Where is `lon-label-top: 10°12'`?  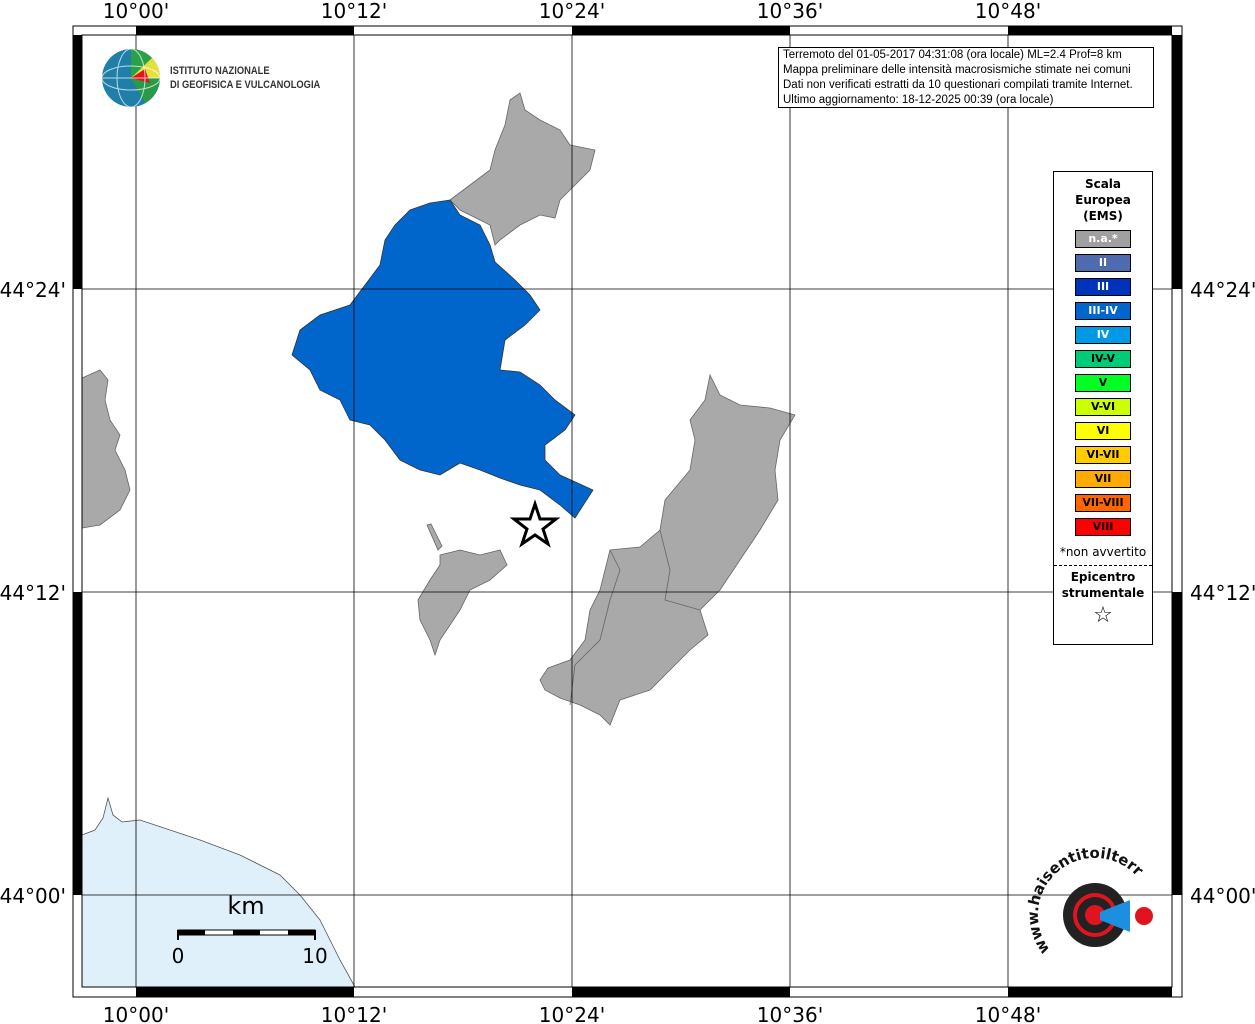
lon-label-top: 10°12' is located at coordinates (354, 11).